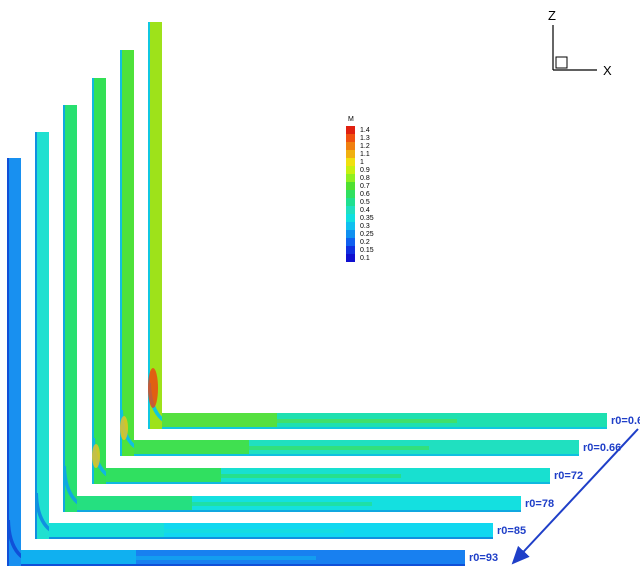 The width and height of the screenshot is (640, 566). I want to click on legend-label: 1.2, so click(365, 146).